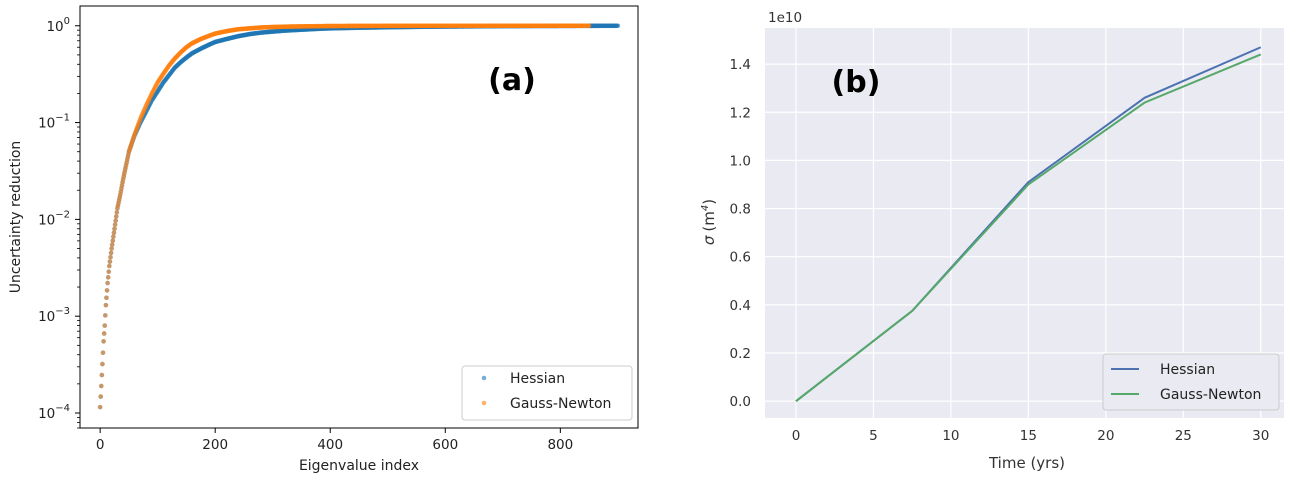 Image resolution: width=1289 pixels, height=478 pixels. Describe the element at coordinates (54, 315) in the screenshot. I see `chart-a-ytick-label: 10⁻³` at that location.